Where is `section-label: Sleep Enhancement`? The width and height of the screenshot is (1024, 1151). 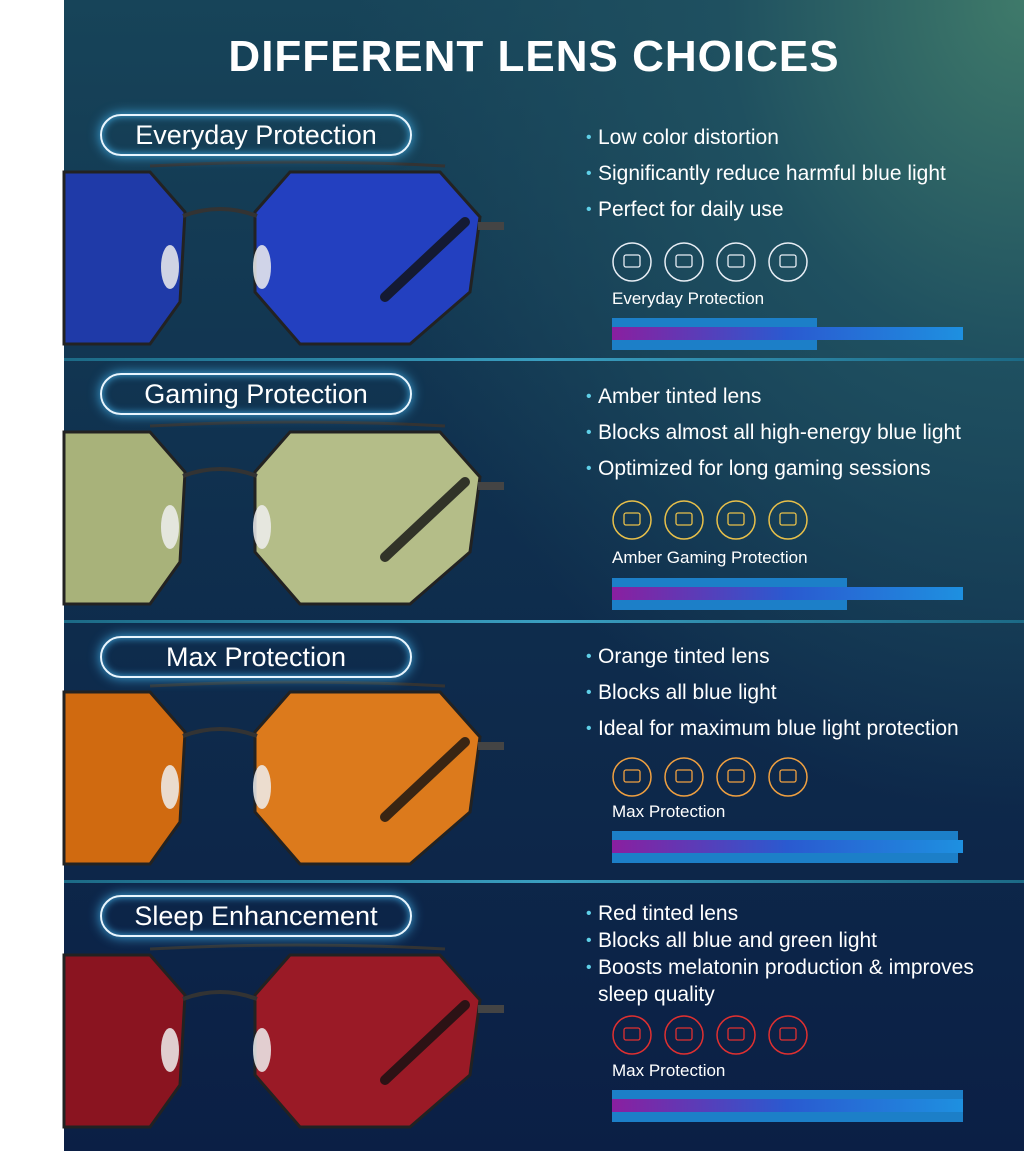
section-label: Sleep Enhancement is located at coordinates (256, 916).